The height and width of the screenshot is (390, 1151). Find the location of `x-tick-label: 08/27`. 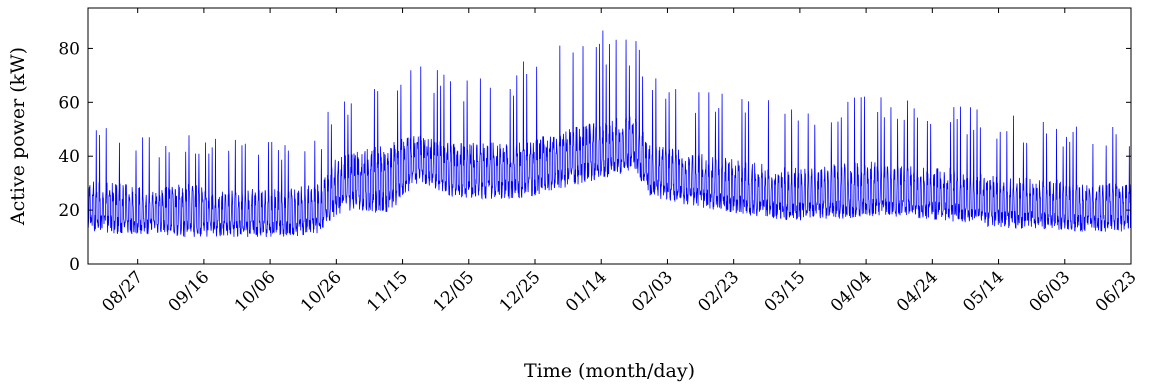

x-tick-label: 08/27 is located at coordinates (122, 291).